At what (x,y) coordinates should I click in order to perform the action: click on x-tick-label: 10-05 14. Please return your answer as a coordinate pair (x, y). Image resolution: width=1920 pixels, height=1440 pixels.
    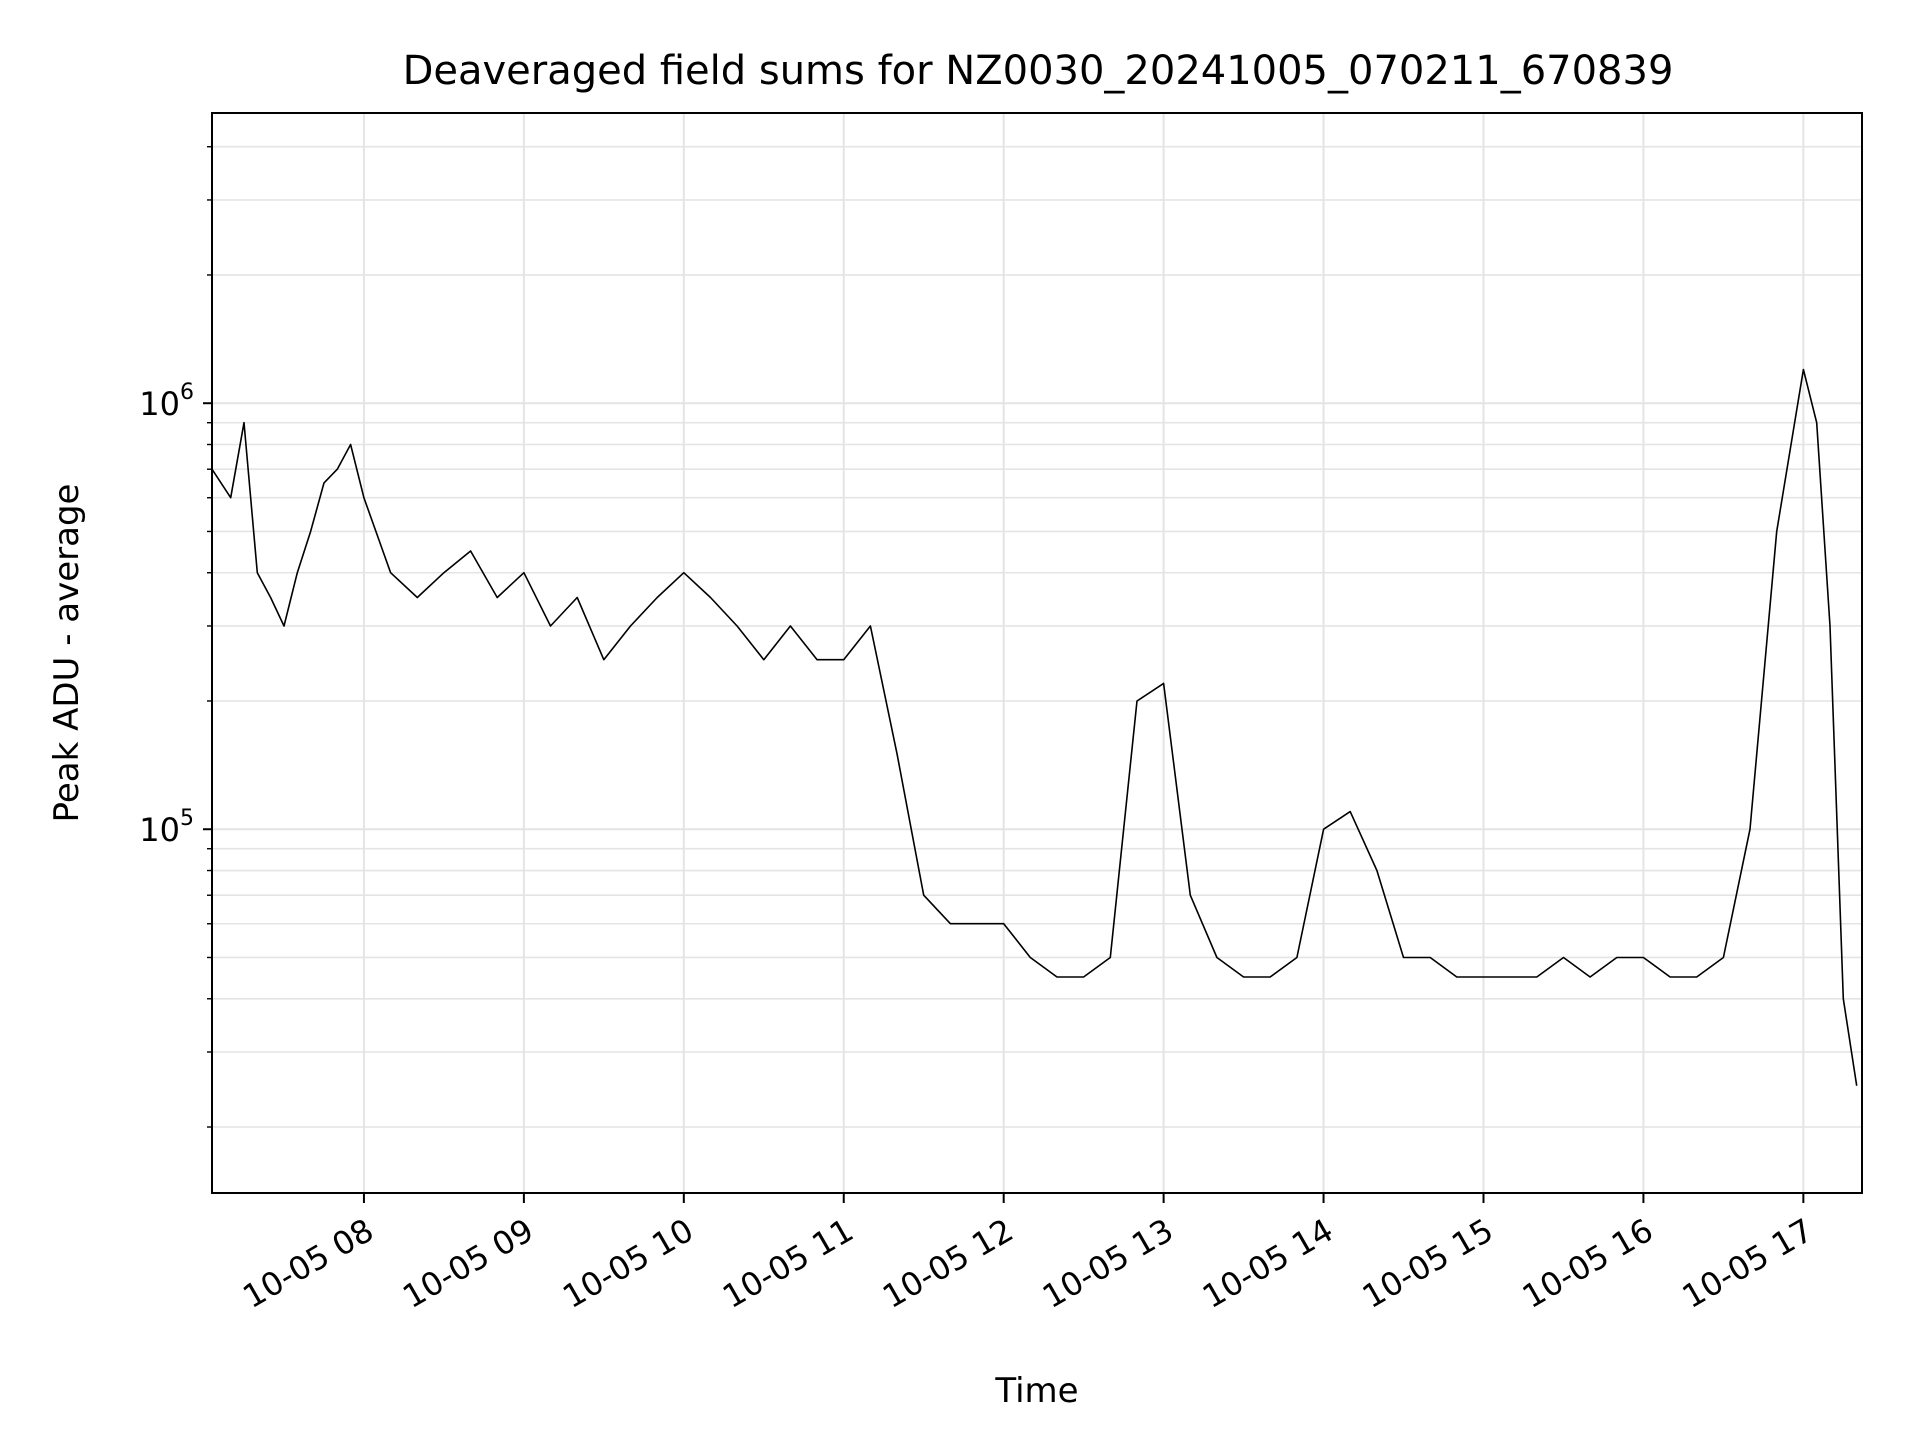
    Looking at the image, I should click on (1268, 1263).